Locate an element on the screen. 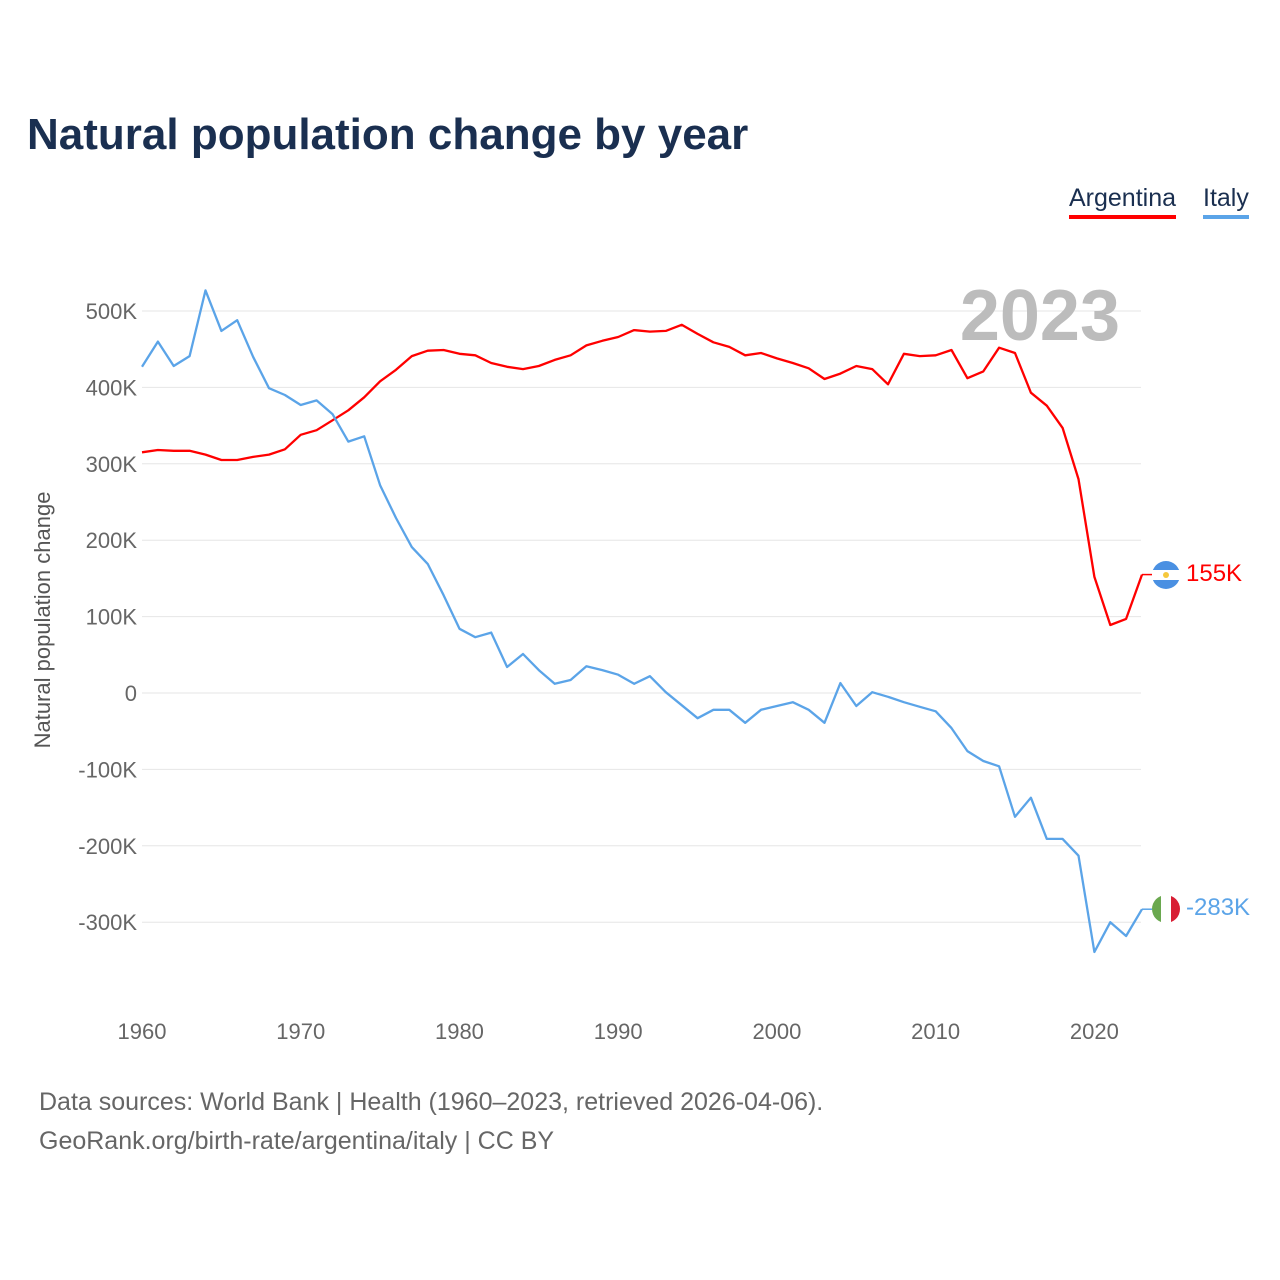 This screenshot has width=1280, height=1280. y-tick-label: 400K is located at coordinates (112, 387).